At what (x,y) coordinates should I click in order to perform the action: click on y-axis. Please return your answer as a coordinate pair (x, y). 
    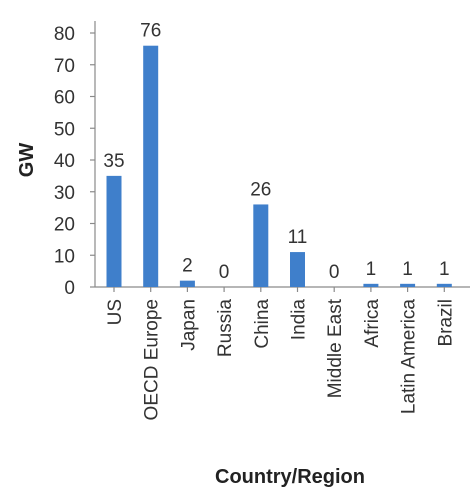
    Looking at the image, I should click on (93, 154).